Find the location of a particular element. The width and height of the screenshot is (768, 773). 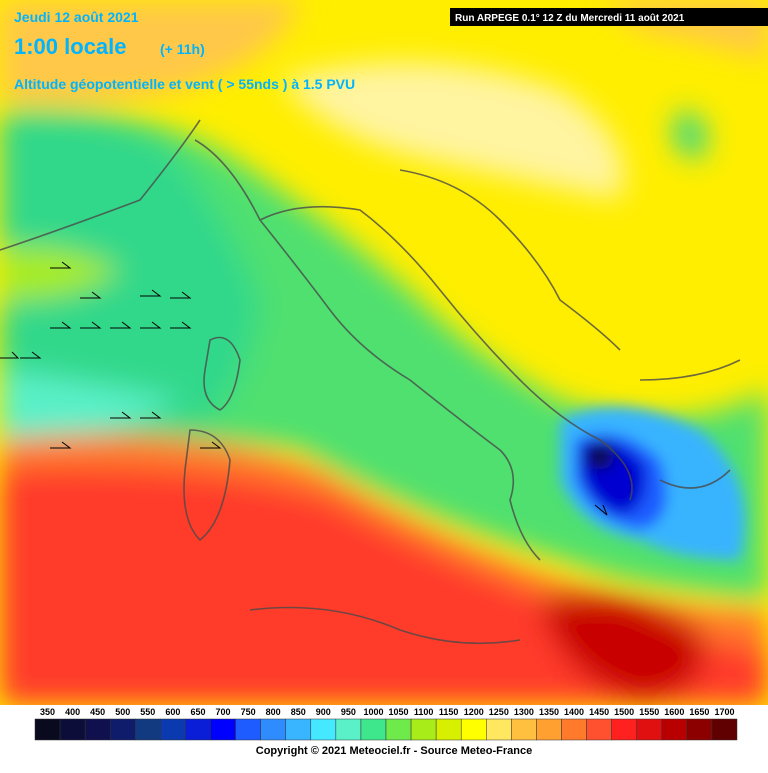

legend-label: 650 is located at coordinates (197, 712).